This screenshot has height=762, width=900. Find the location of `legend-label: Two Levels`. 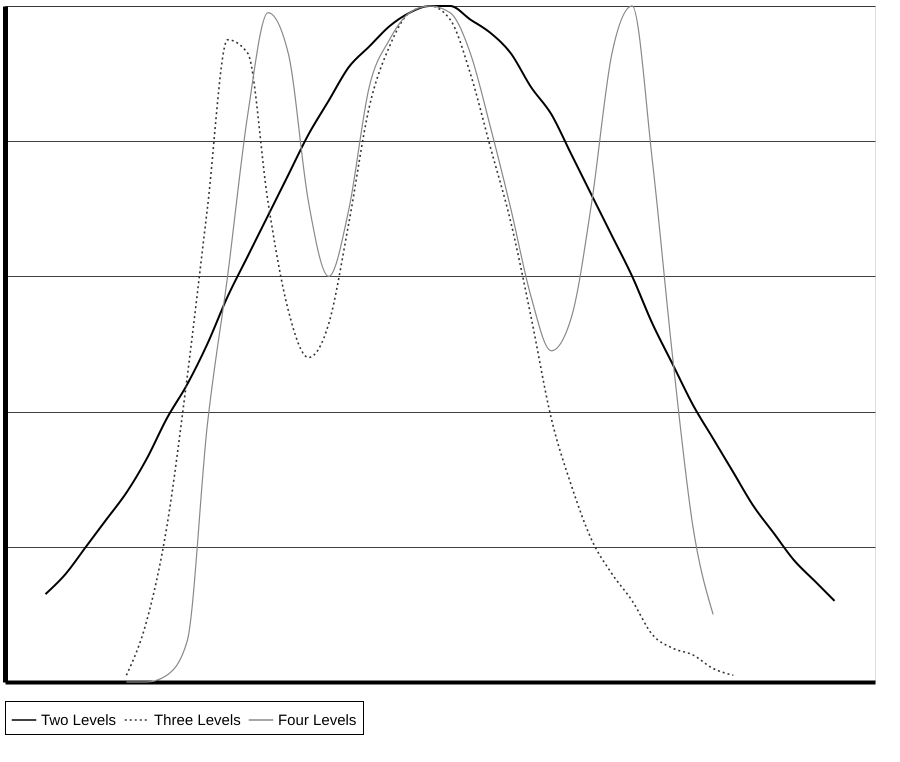

legend-label: Two Levels is located at coordinates (78, 720).